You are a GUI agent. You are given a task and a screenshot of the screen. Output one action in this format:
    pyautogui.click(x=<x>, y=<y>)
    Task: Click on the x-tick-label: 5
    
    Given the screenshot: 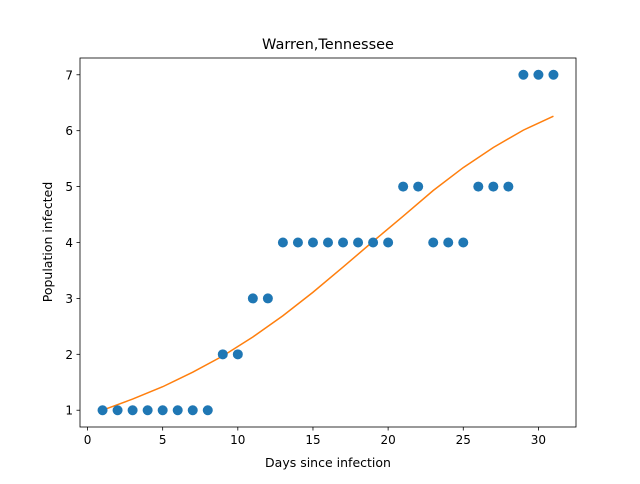 What is the action you would take?
    pyautogui.click(x=163, y=440)
    